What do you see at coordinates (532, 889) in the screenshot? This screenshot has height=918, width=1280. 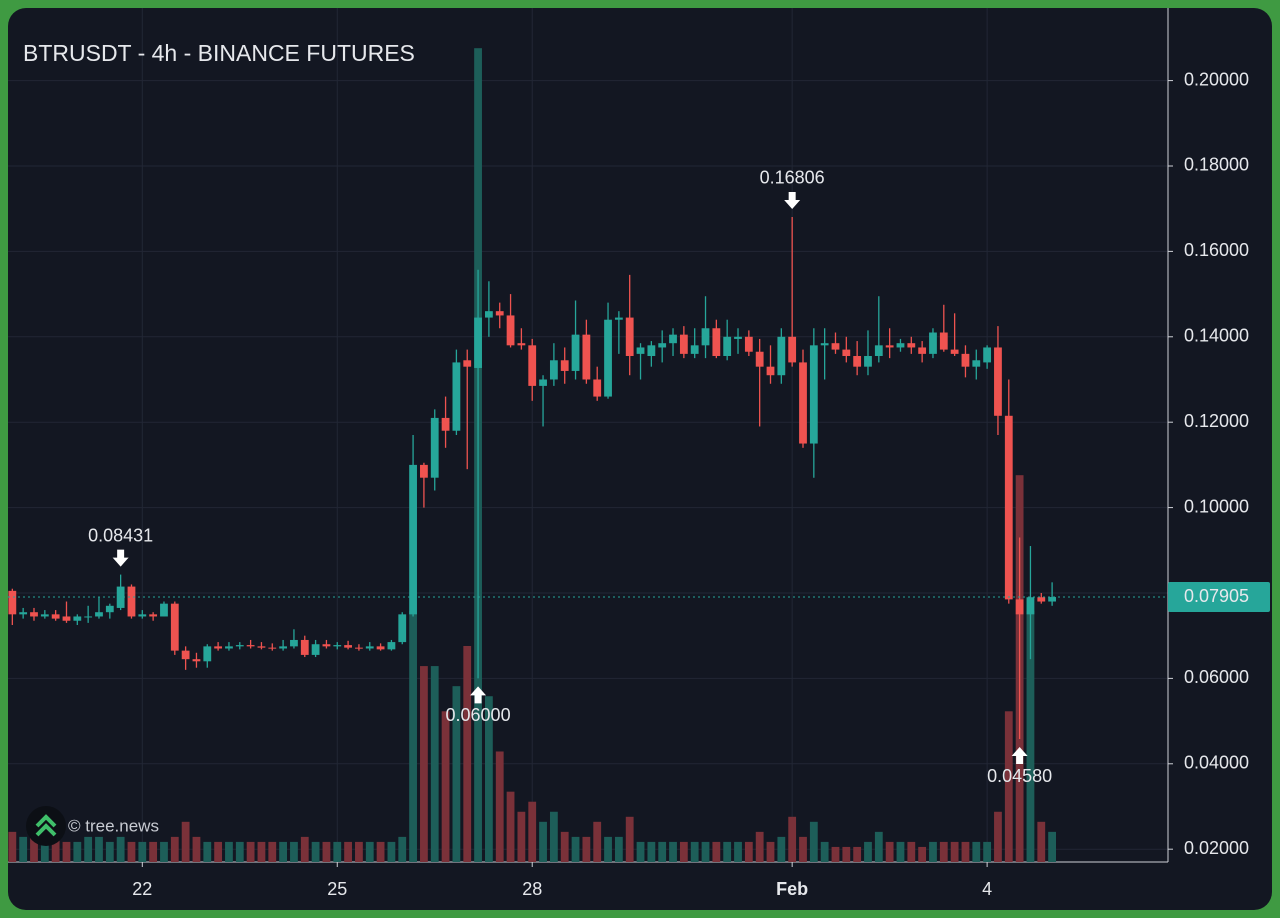 I see `x-tick-label: 28` at bounding box center [532, 889].